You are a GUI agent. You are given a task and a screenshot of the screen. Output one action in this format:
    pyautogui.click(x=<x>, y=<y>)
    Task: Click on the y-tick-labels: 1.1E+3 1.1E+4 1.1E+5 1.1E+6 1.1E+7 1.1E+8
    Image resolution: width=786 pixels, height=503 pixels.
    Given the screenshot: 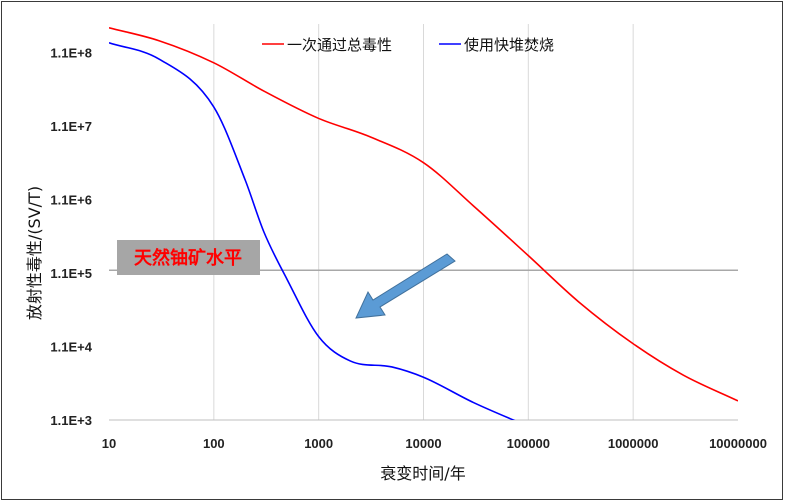 What is the action you would take?
    pyautogui.click(x=71, y=237)
    